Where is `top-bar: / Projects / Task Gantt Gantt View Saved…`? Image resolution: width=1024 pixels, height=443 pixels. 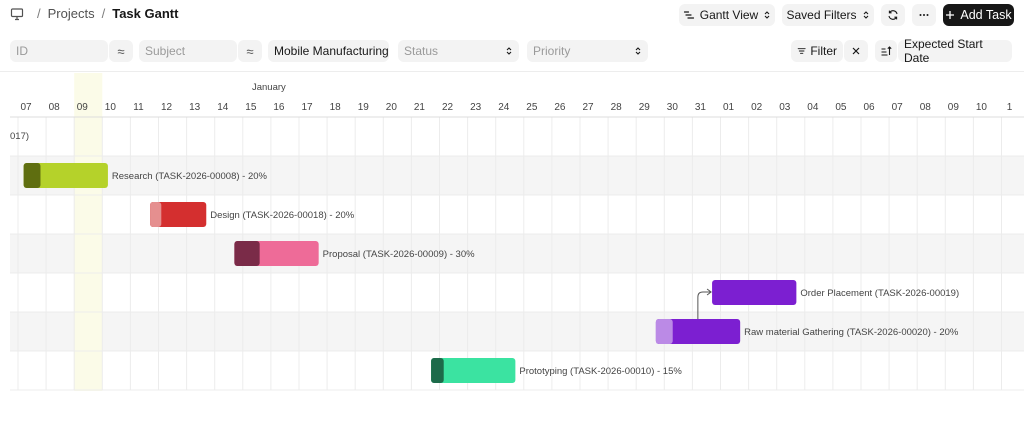 top-bar: / Projects / Task Gantt Gantt View Saved… is located at coordinates (512, 15).